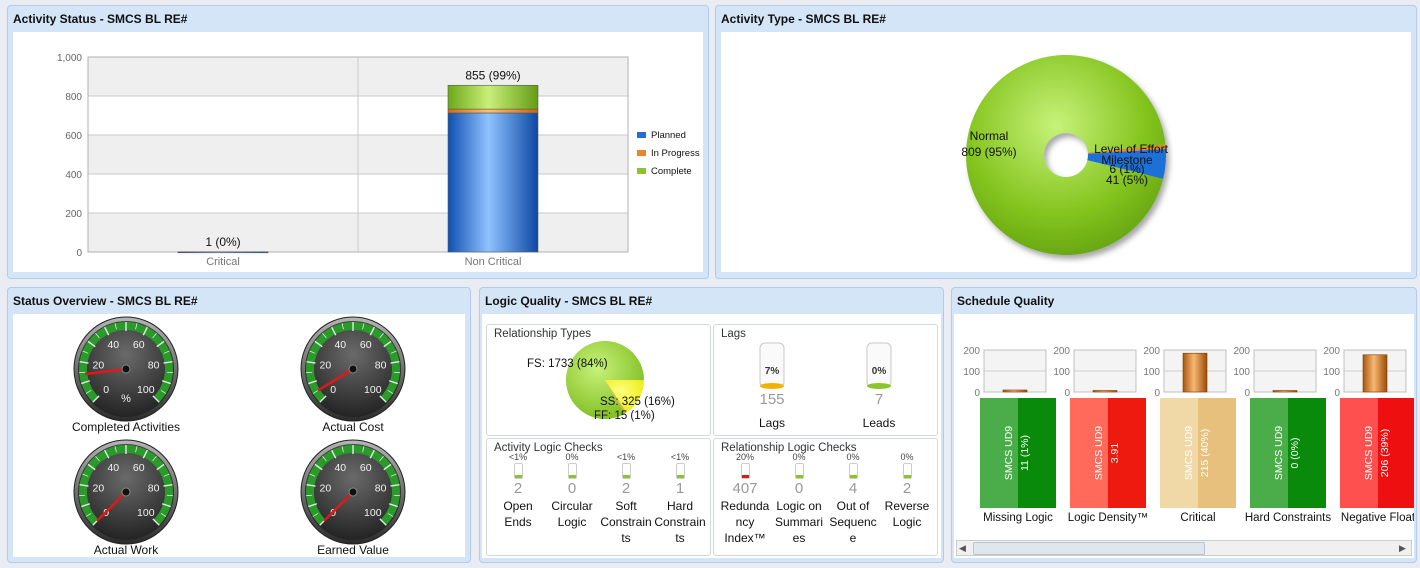 The height and width of the screenshot is (568, 1420). I want to click on donut-slice-normal, so click(1066, 155).